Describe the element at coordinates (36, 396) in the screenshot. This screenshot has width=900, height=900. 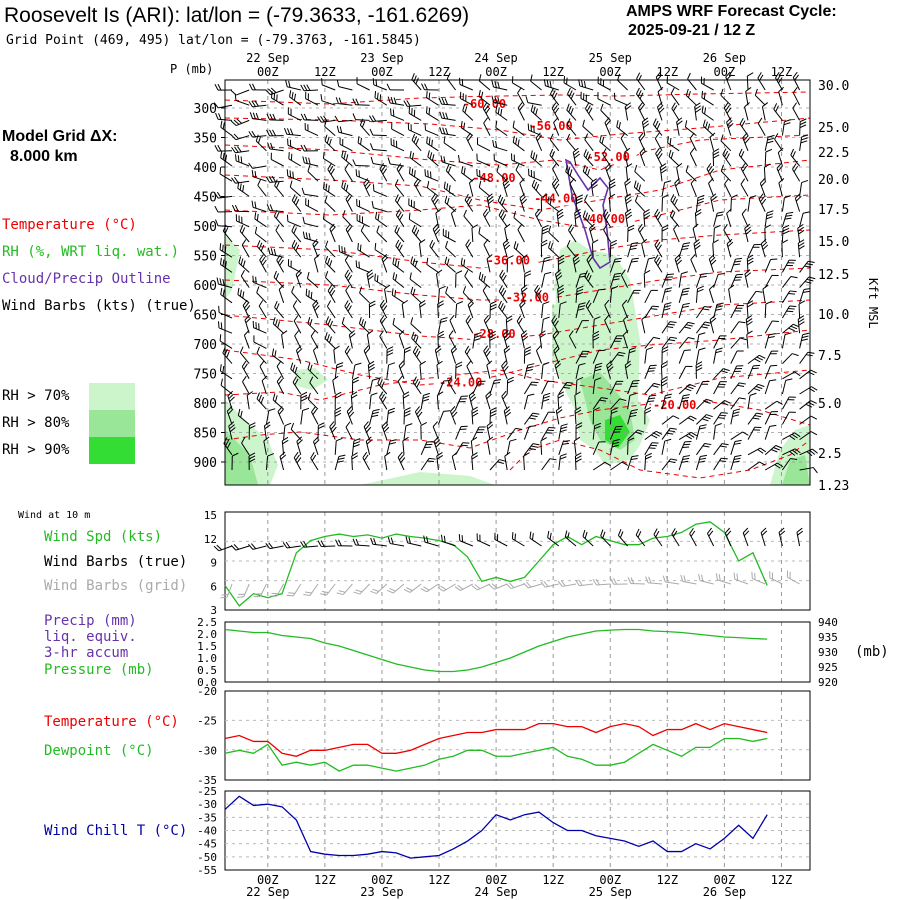
I see `legend-rh70: RH > 70%` at that location.